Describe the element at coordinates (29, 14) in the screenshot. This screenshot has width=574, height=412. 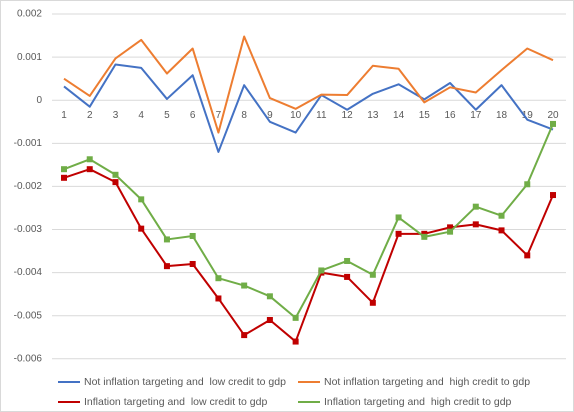
I see `y-tick-label: 0.002` at that location.